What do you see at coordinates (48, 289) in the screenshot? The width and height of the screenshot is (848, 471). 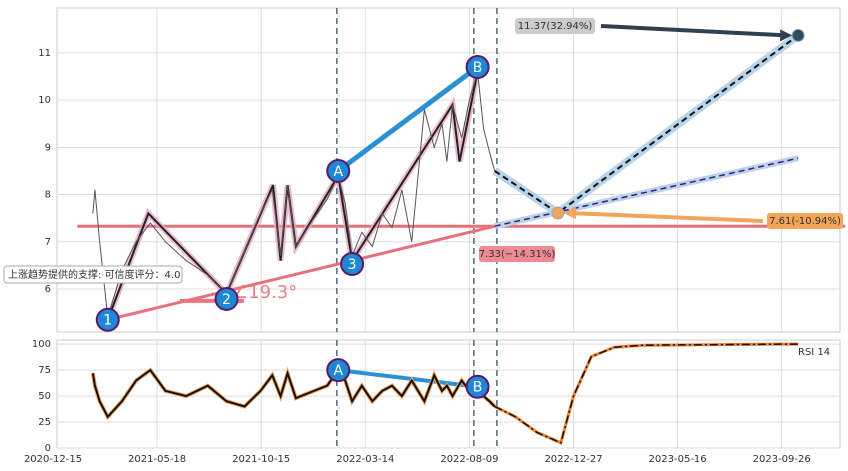 I see `y-tick-label: 6` at bounding box center [48, 289].